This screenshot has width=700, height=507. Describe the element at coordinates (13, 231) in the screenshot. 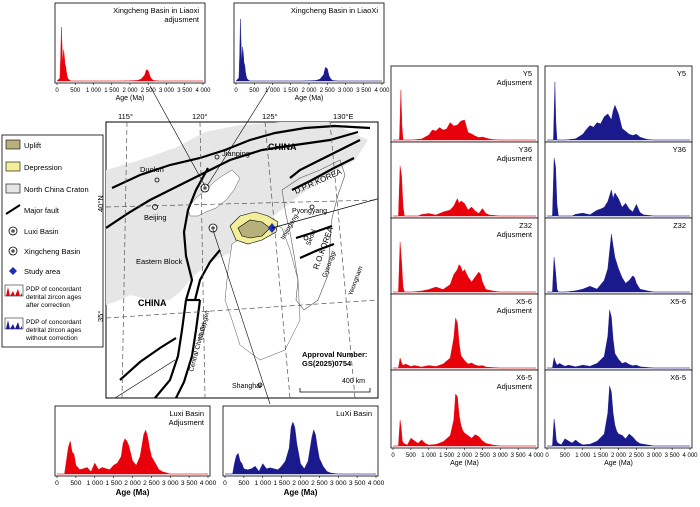

I see `luxi-basin-icon` at that location.